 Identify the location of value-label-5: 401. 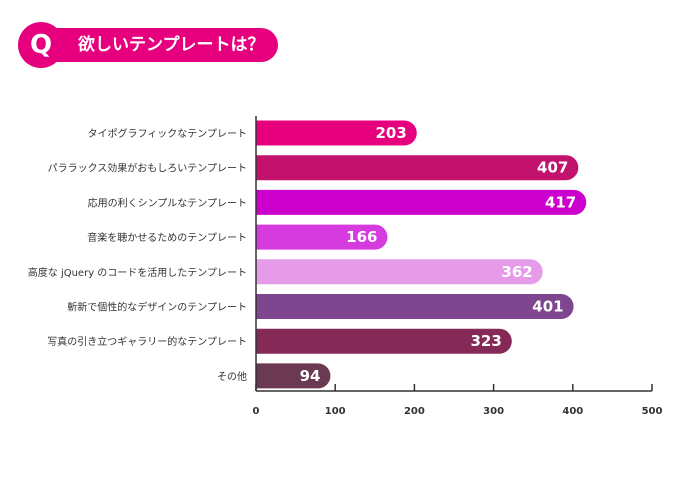
(547, 307).